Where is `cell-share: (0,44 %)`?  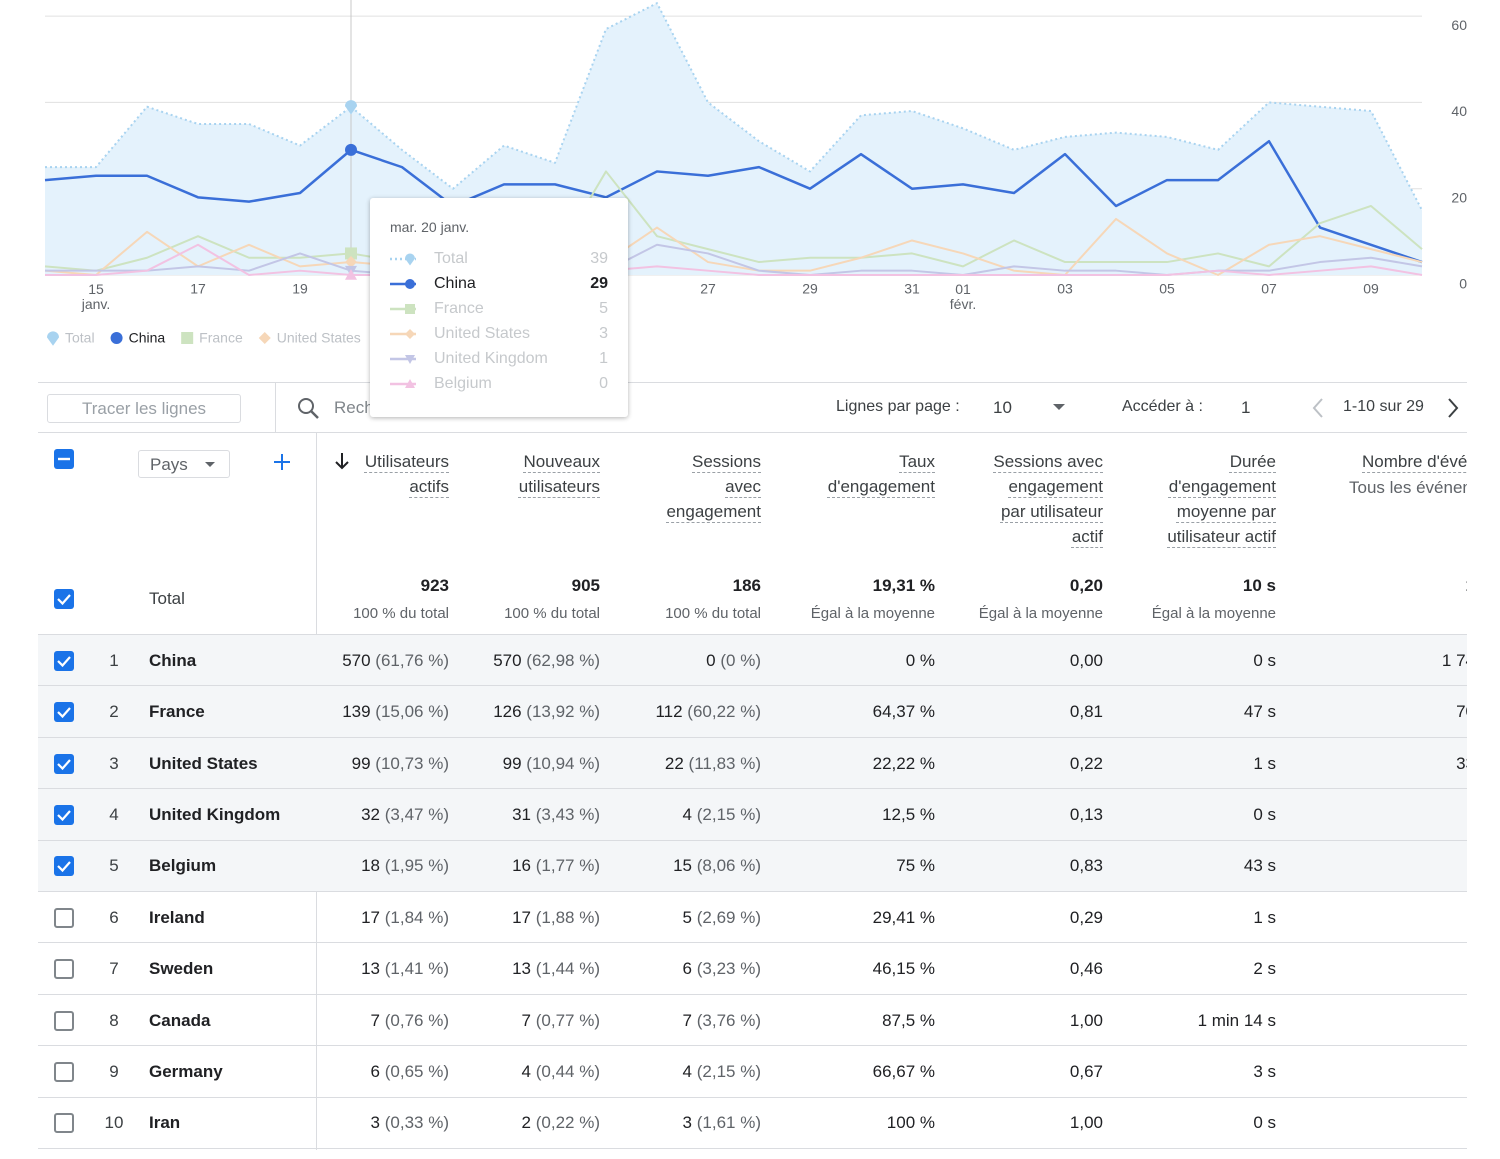
cell-share: (0,44 %) is located at coordinates (567, 1071).